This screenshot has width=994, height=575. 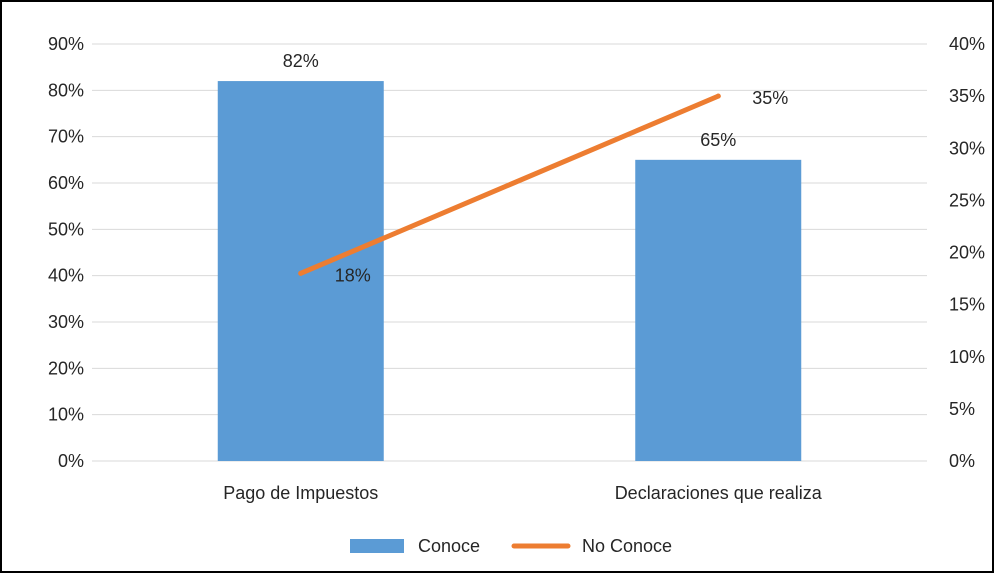 I want to click on bar-data-label: 65%, so click(x=718, y=140).